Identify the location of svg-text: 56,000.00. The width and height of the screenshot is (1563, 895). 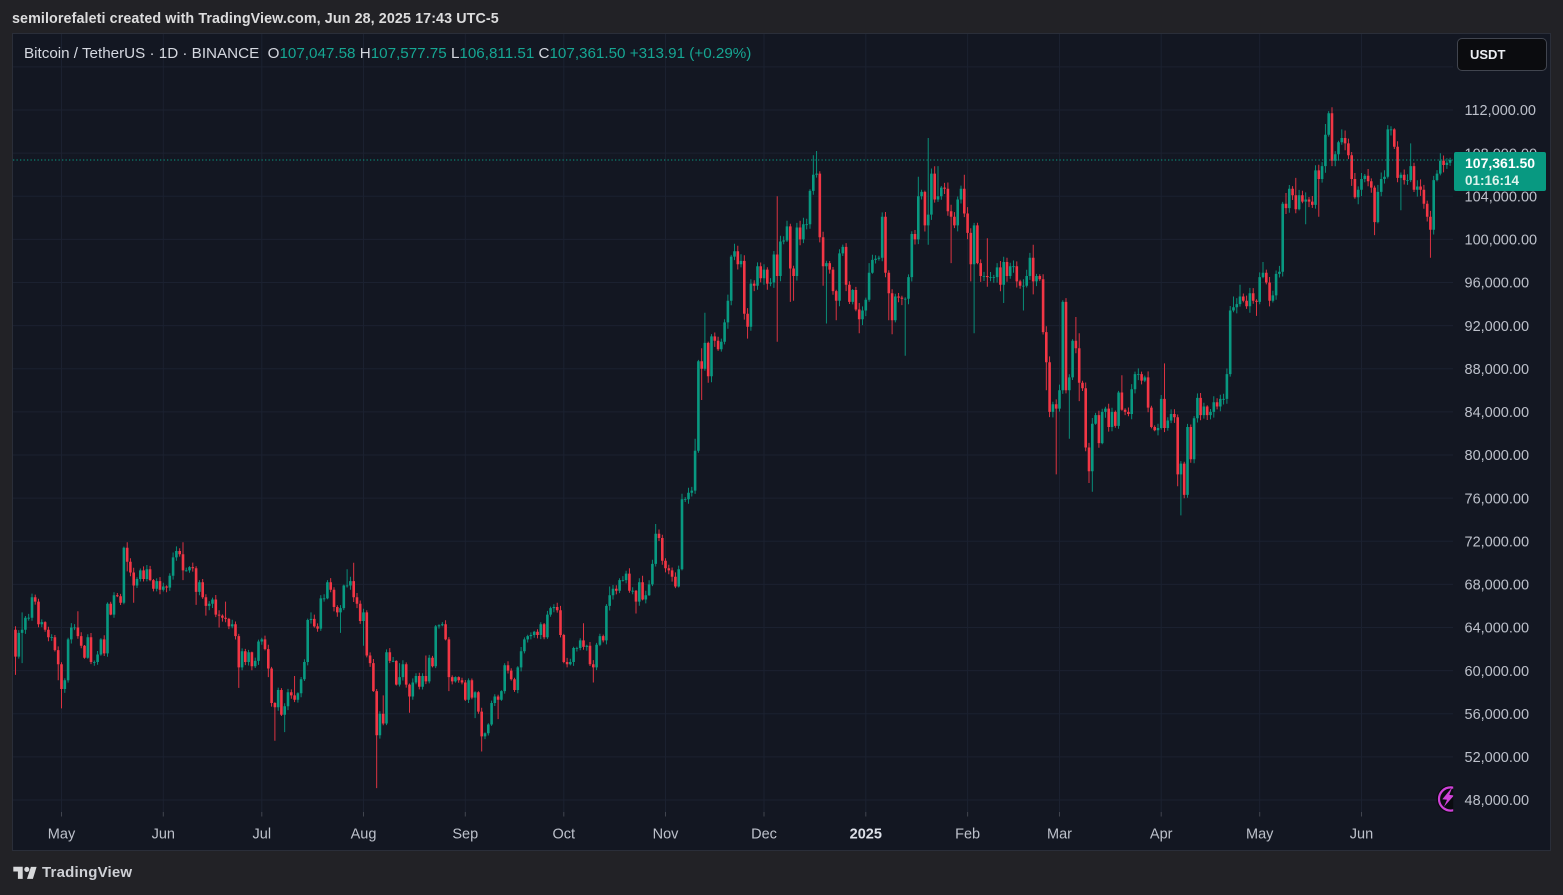
(1497, 715).